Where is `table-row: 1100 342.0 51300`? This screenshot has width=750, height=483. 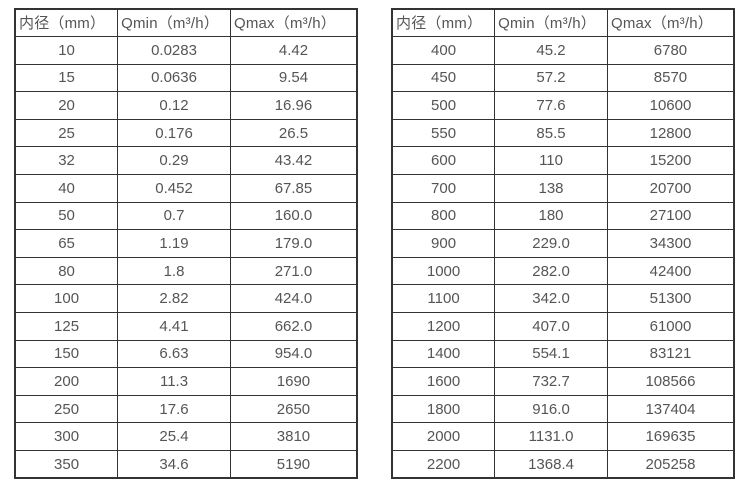
table-row: 1100 342.0 51300 is located at coordinates (563, 299).